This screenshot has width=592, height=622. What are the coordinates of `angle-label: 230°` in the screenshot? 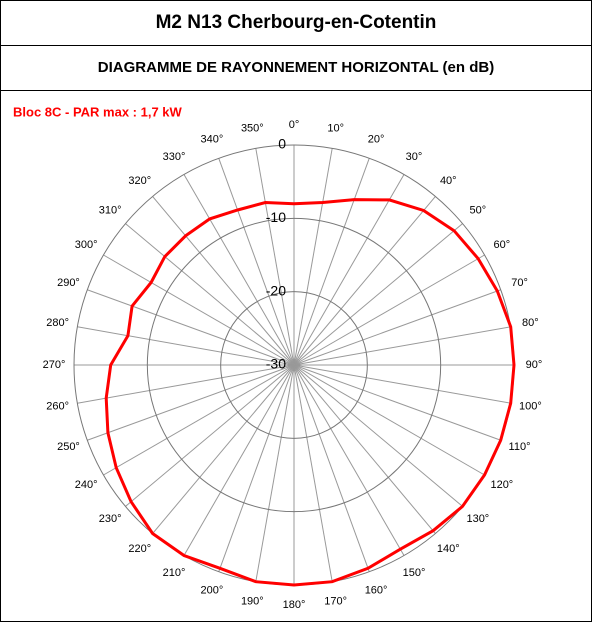 It's located at (110, 519).